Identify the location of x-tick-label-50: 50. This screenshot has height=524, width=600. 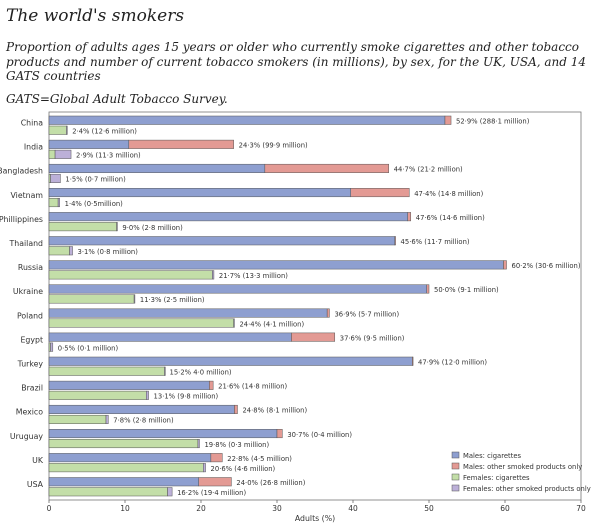
(429, 508).